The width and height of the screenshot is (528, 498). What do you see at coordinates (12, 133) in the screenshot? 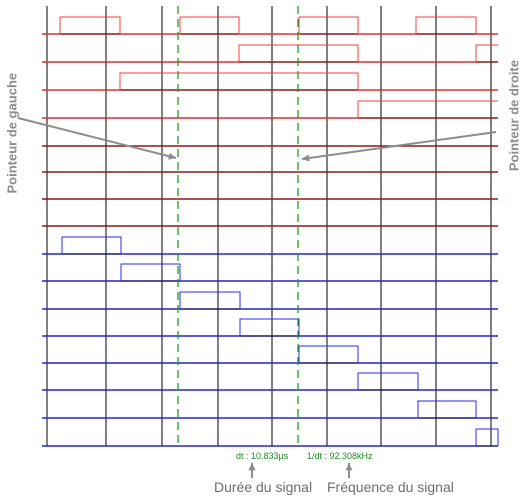
I see `left-pointer-label: Pointeur de gauche` at bounding box center [12, 133].